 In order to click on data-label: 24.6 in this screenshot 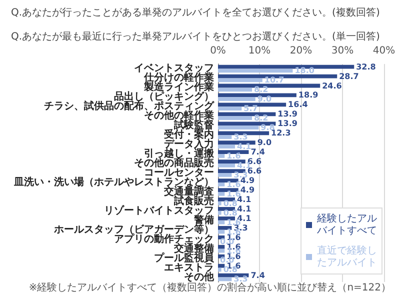, I will do `click(332, 85)`.